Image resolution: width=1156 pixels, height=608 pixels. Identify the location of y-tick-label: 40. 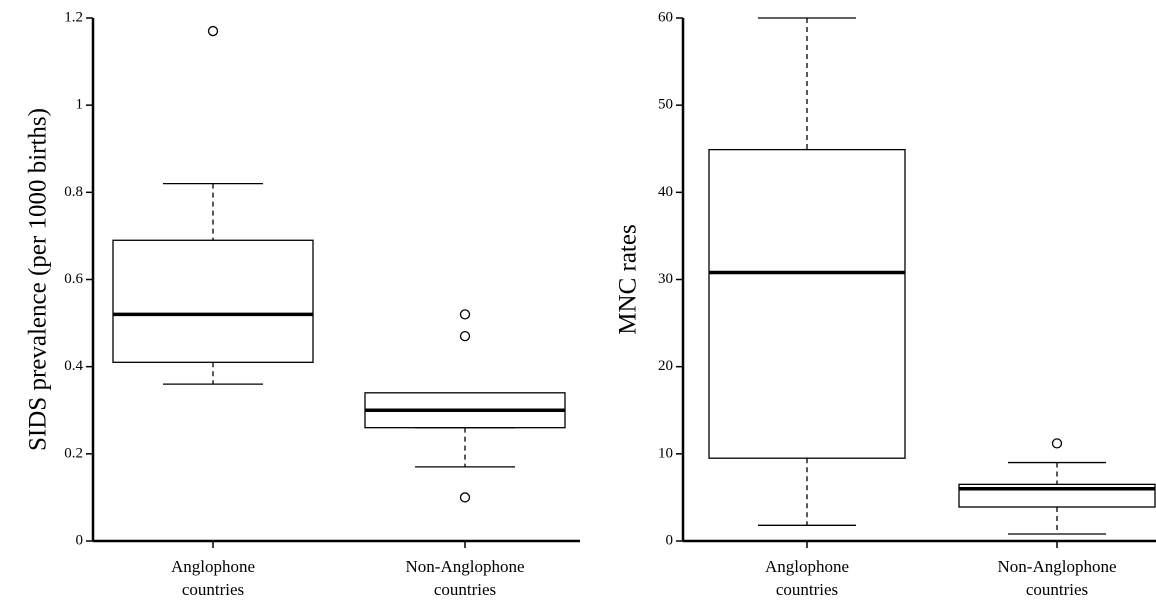
(665, 192).